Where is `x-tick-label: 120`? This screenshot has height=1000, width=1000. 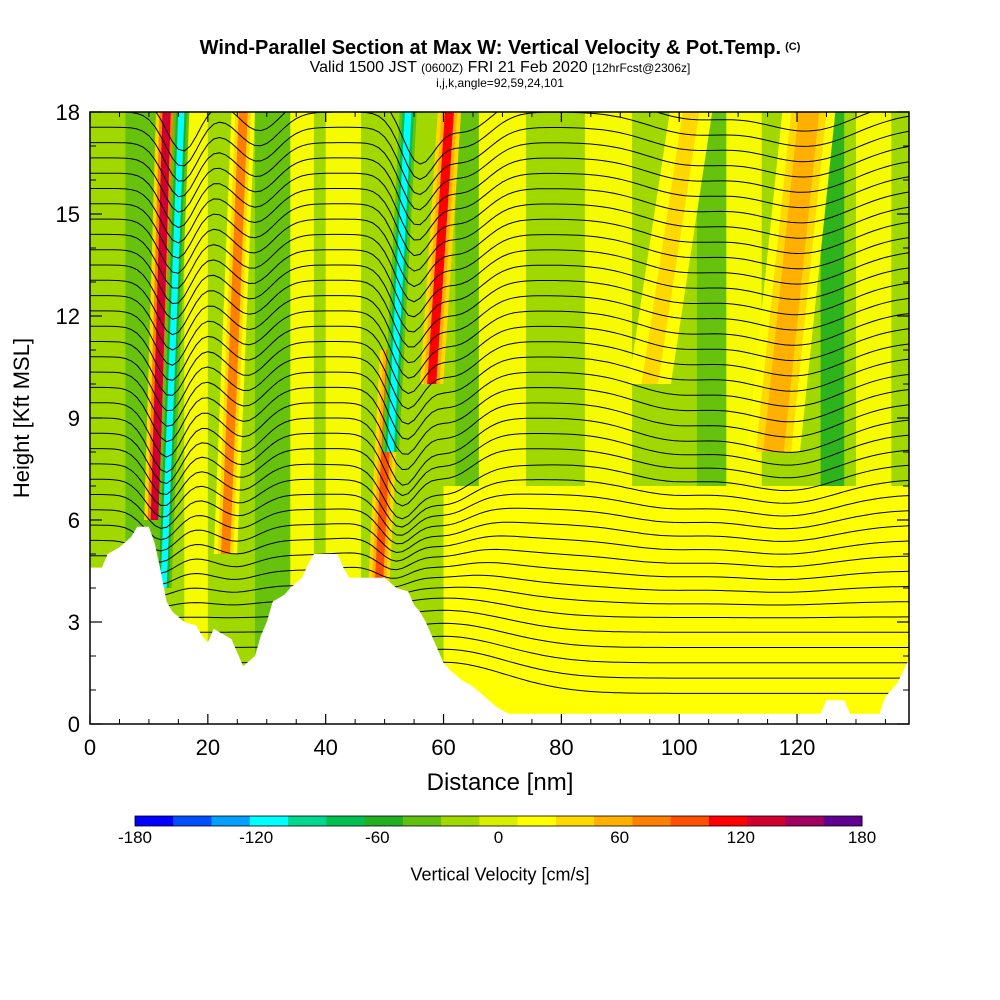 x-tick-label: 120 is located at coordinates (797, 747).